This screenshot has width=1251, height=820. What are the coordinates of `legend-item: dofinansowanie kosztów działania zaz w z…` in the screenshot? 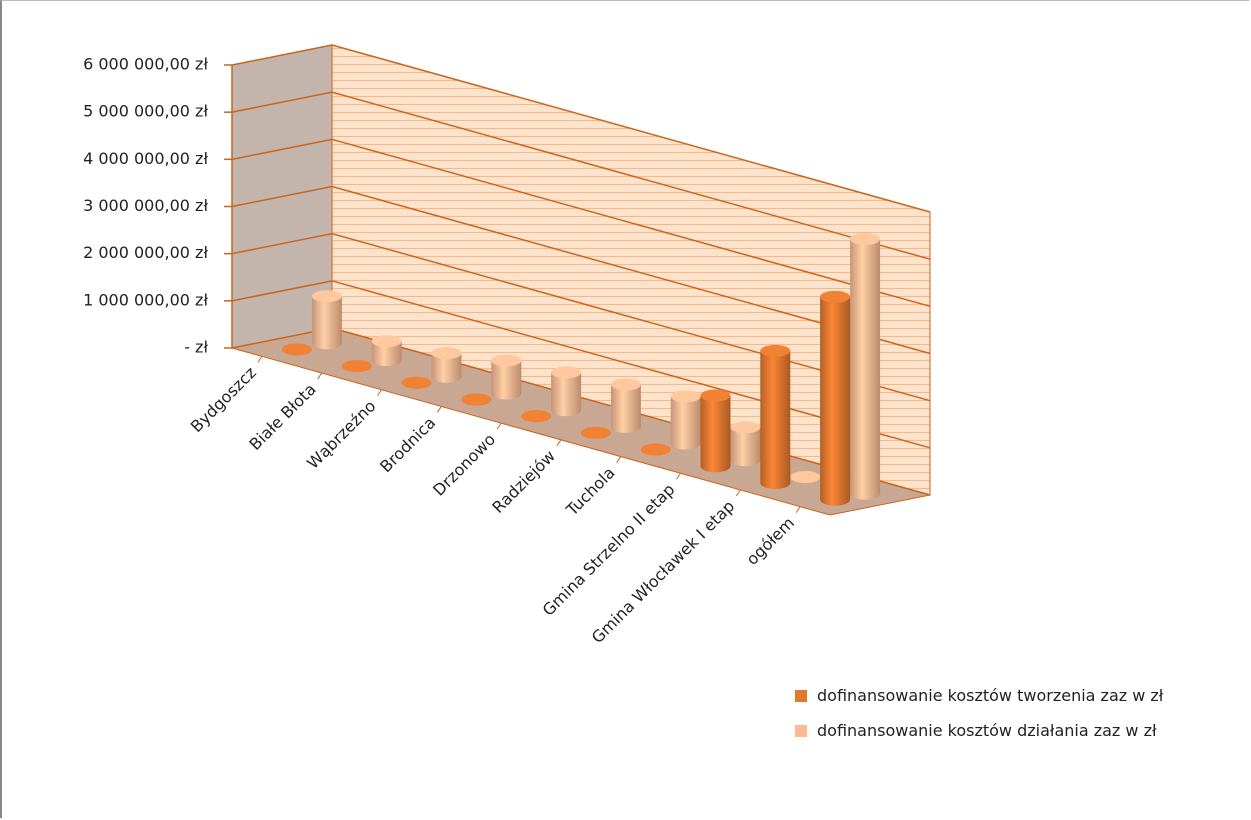 It's located at (1005, 730).